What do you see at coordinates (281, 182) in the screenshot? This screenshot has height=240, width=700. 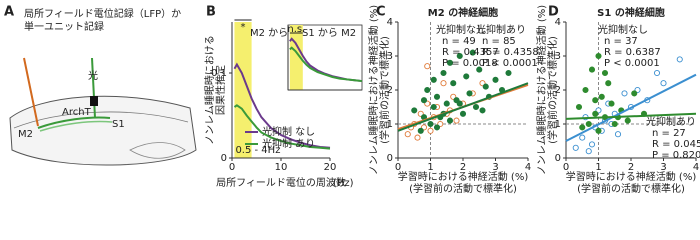 I see `x-axis-label: 局所フィールド電位の周波数` at bounding box center [281, 182].